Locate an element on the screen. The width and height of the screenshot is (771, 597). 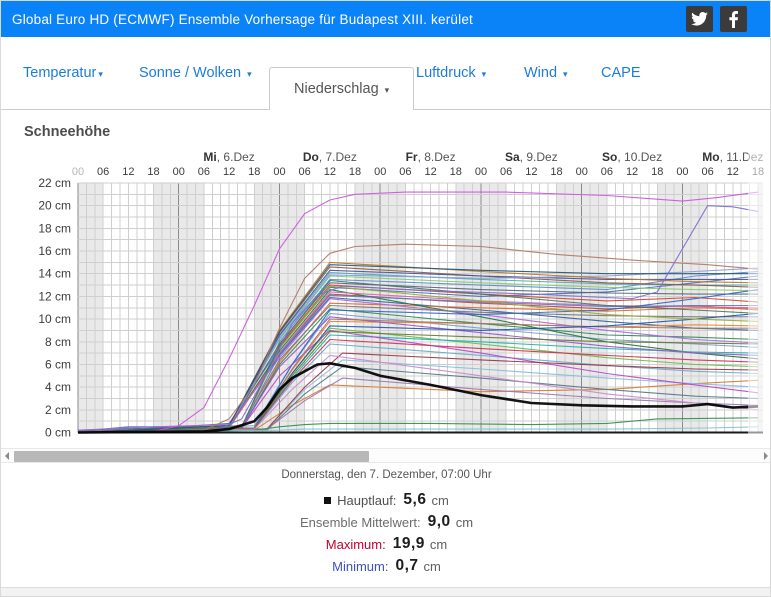
readout-label: Hauptlauf: is located at coordinates (367, 500).